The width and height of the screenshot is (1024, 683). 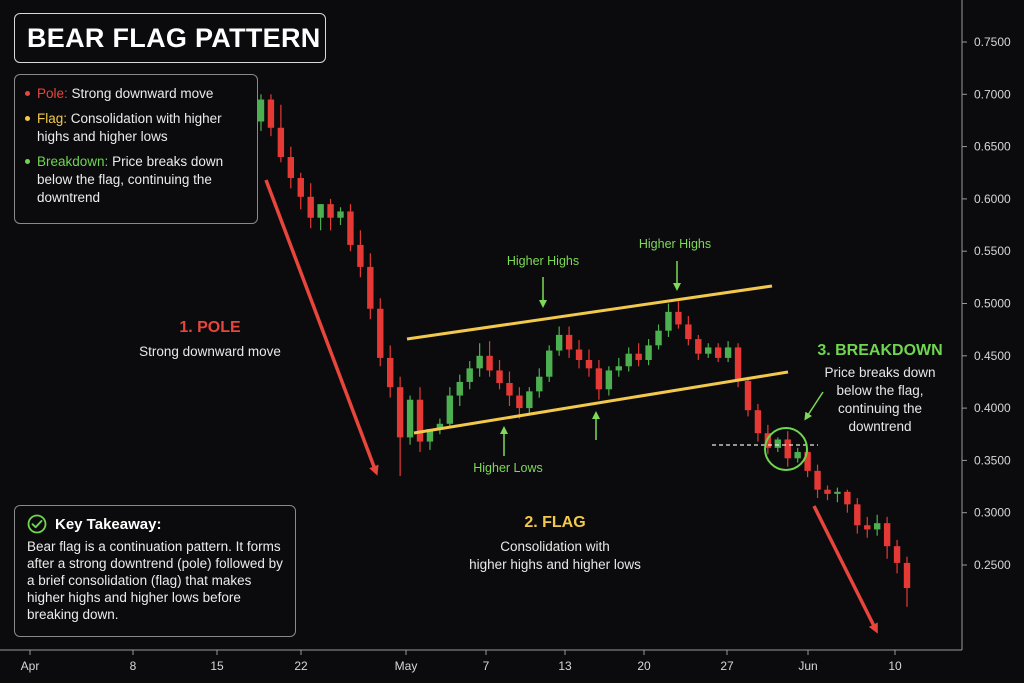 I want to click on x-tick-label: 10, so click(x=895, y=666).